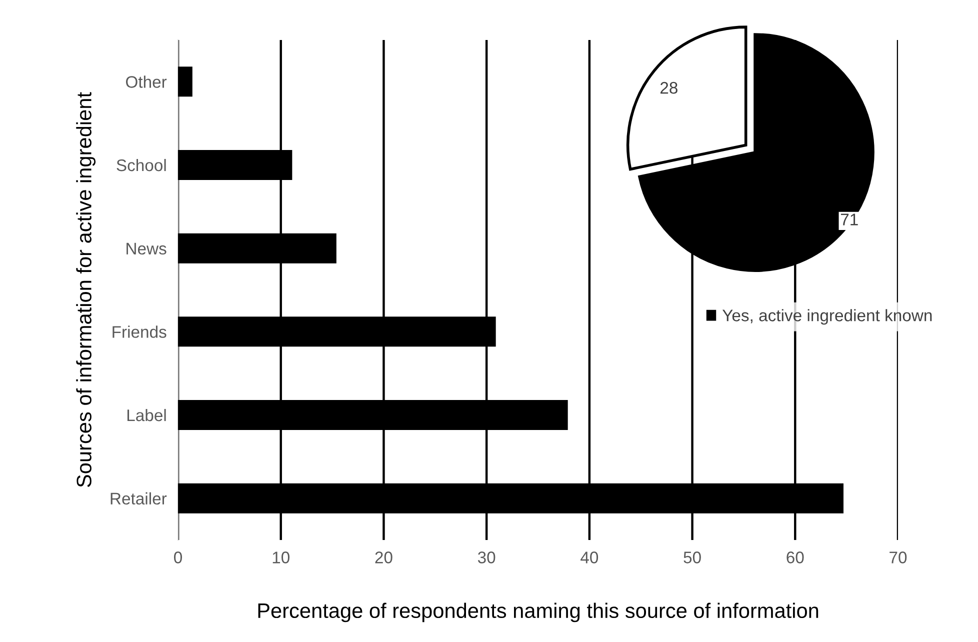 The width and height of the screenshot is (978, 642). Describe the element at coordinates (146, 82) in the screenshot. I see `y-tick-label: Other` at that location.